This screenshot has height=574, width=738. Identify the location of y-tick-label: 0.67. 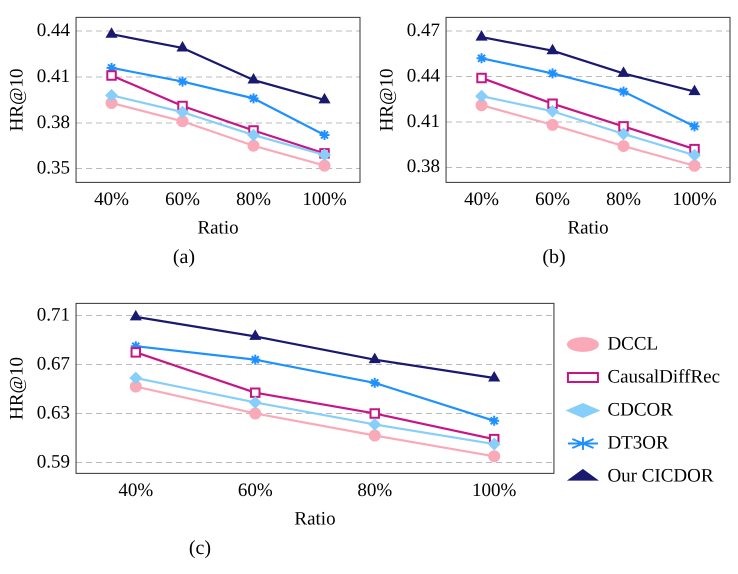
(53, 364).